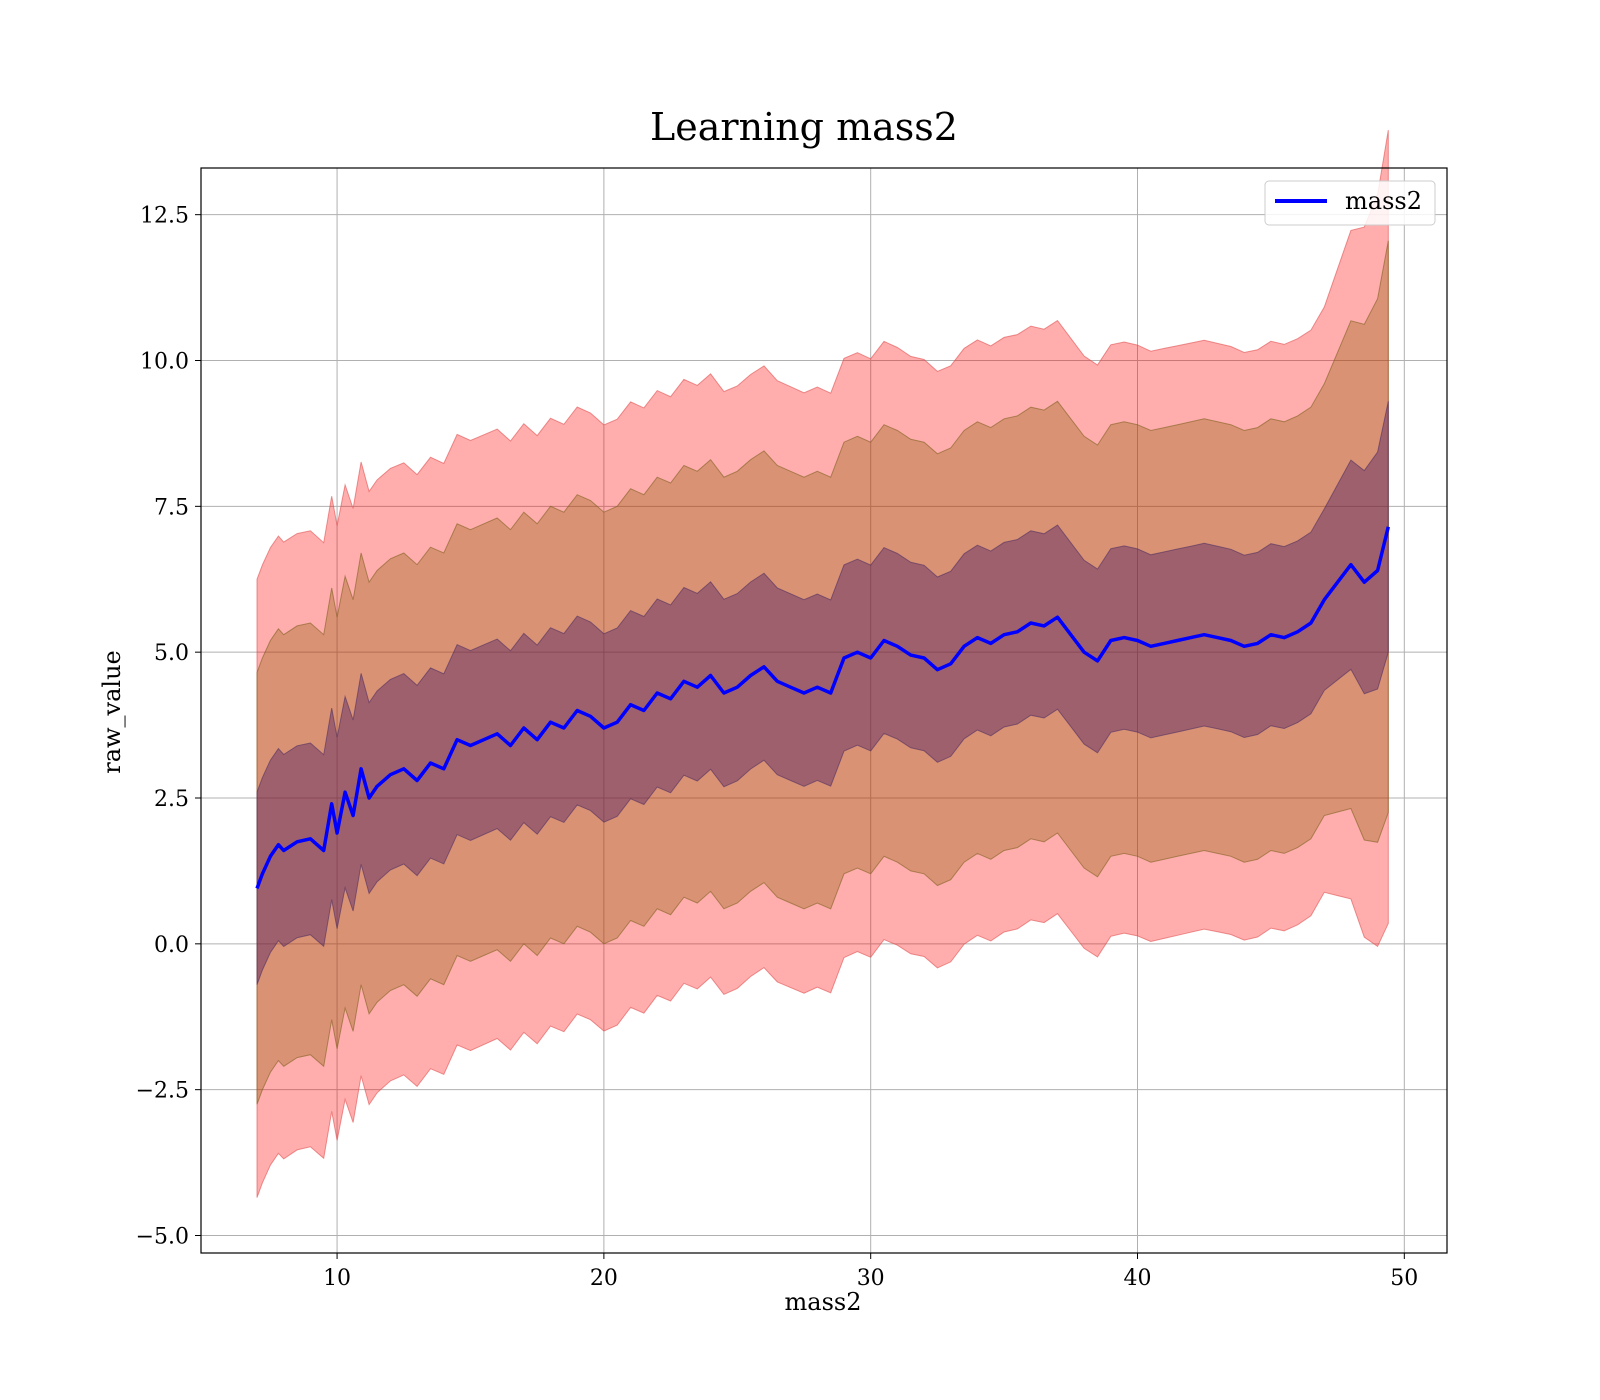 This screenshot has height=1400, width=1600. Describe the element at coordinates (804, 127) in the screenshot. I see `chart-title: Learning mass2` at that location.